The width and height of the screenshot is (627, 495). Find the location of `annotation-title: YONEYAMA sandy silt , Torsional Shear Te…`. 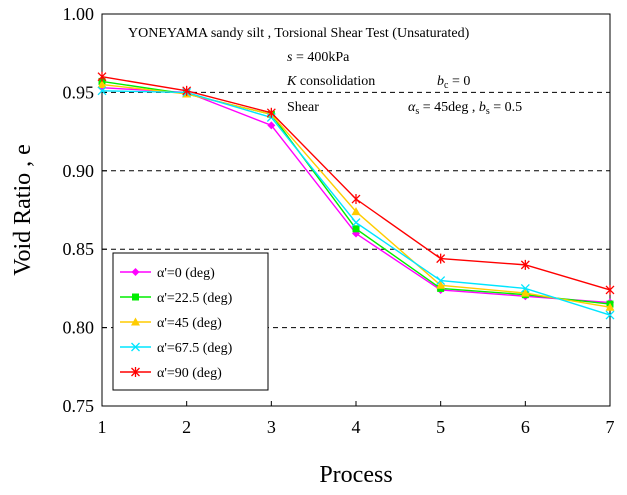

annotation-title: YONEYAMA sandy silt , Torsional Shear Te… is located at coordinates (299, 33).